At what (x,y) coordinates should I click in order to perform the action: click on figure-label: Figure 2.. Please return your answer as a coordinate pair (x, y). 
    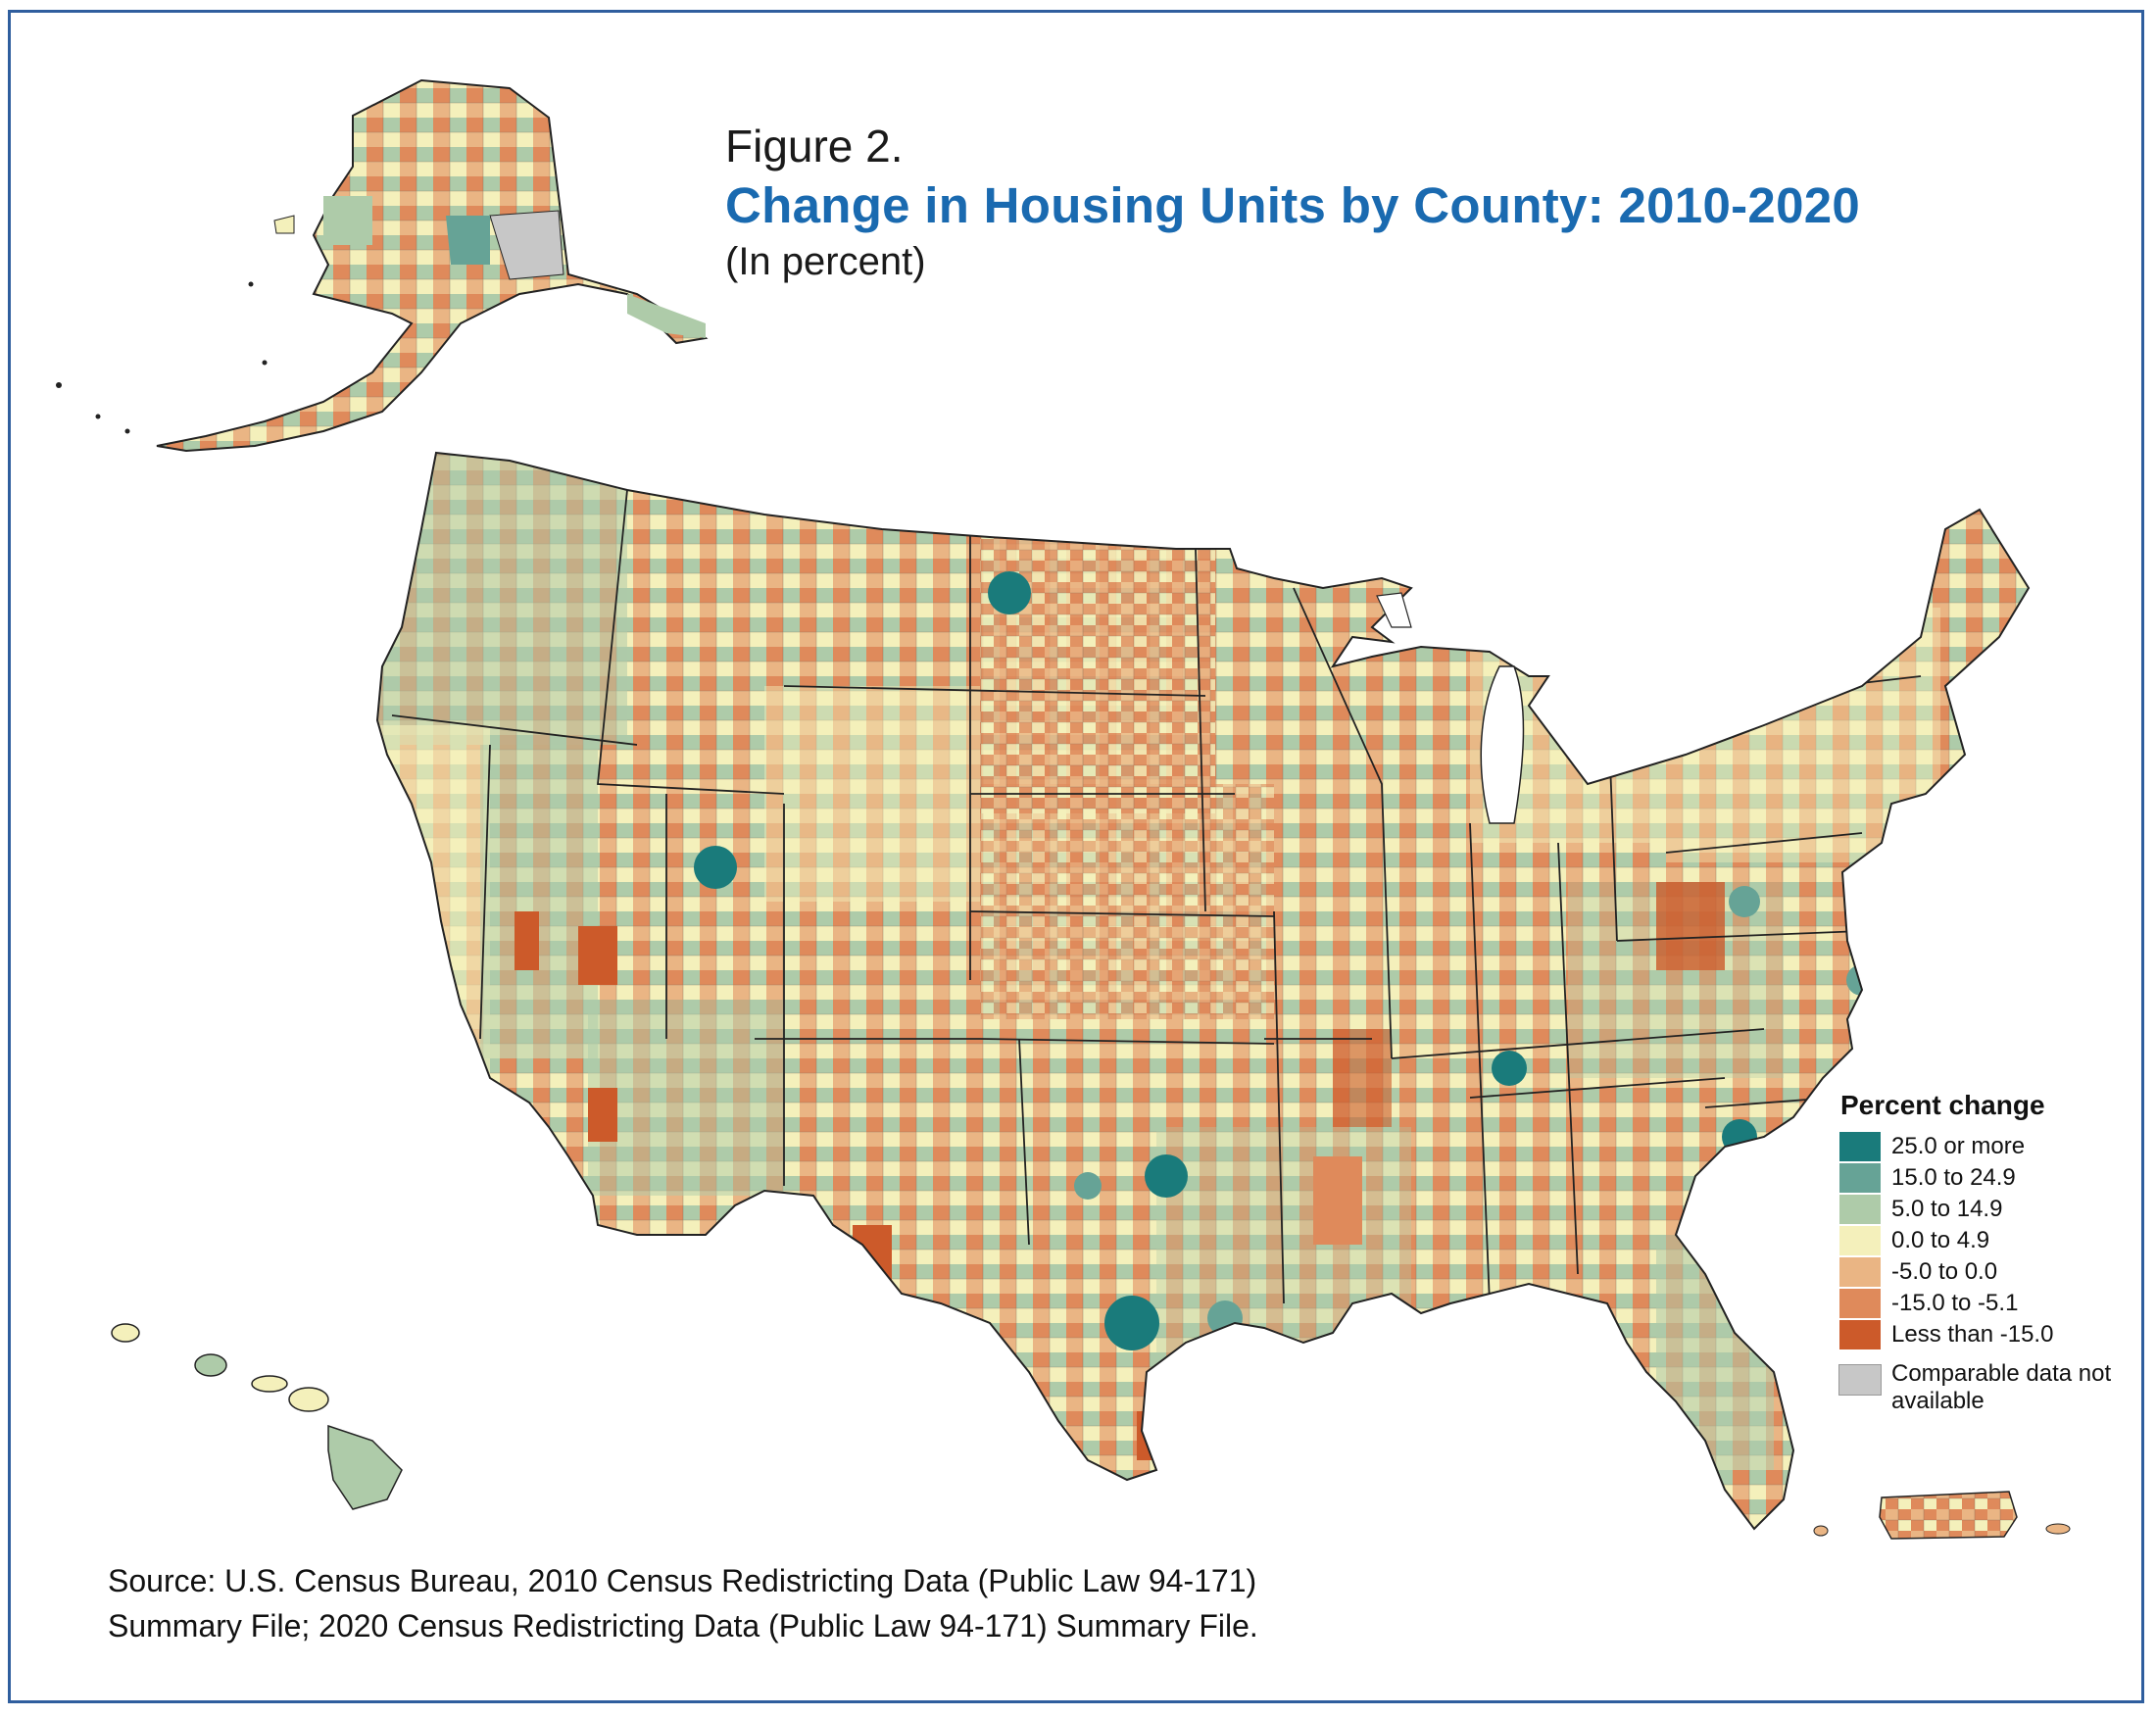
    Looking at the image, I should click on (814, 146).